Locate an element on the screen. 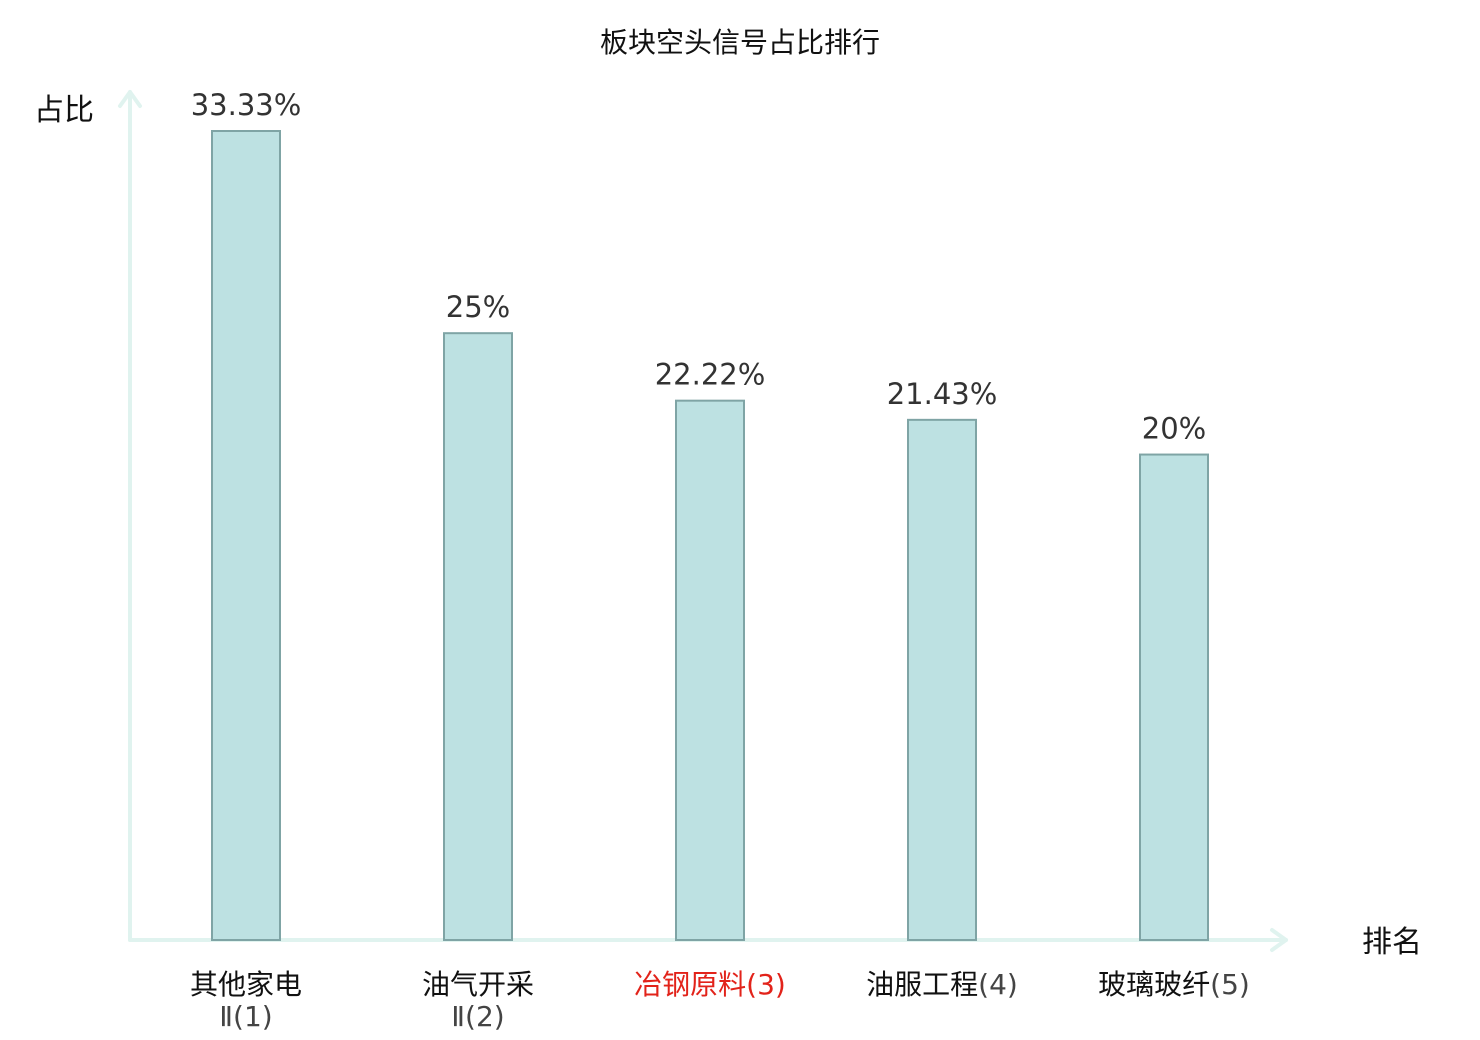  category-name: 玻璃玻纤 is located at coordinates (1154, 984).